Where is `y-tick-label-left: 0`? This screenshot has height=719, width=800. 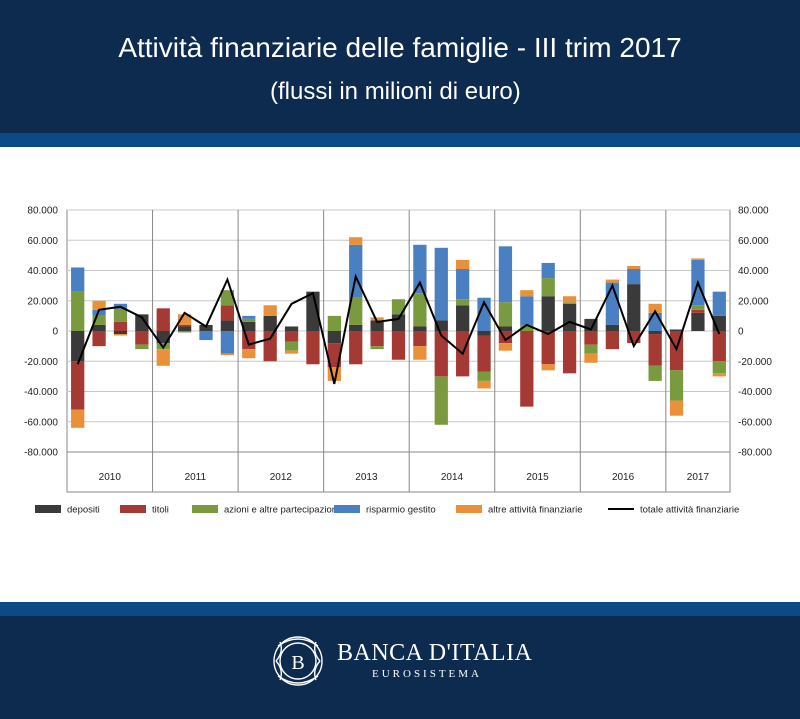 y-tick-label-left: 0 is located at coordinates (55, 332).